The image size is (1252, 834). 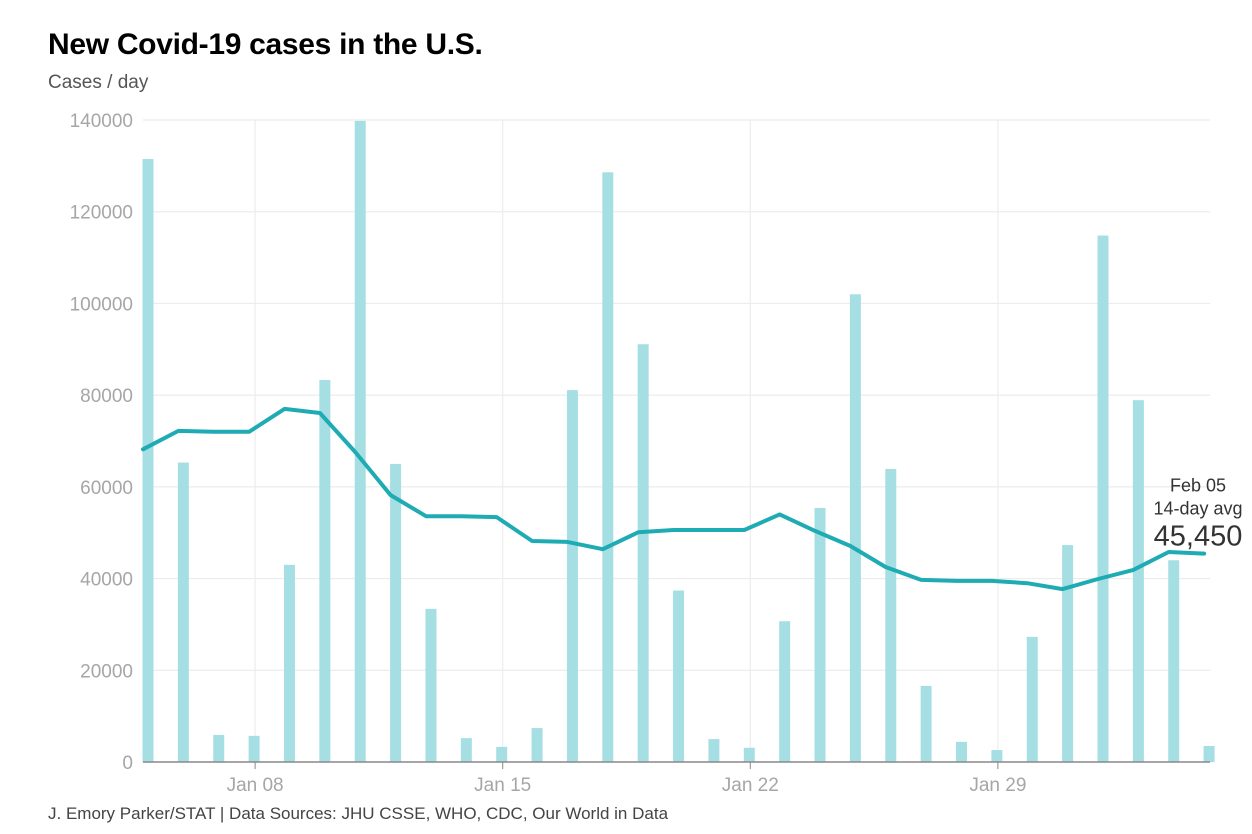 I want to click on y-axis-ticks: 0 20000 40000 60000 80000 100000 120000 140000, so click(x=101, y=442).